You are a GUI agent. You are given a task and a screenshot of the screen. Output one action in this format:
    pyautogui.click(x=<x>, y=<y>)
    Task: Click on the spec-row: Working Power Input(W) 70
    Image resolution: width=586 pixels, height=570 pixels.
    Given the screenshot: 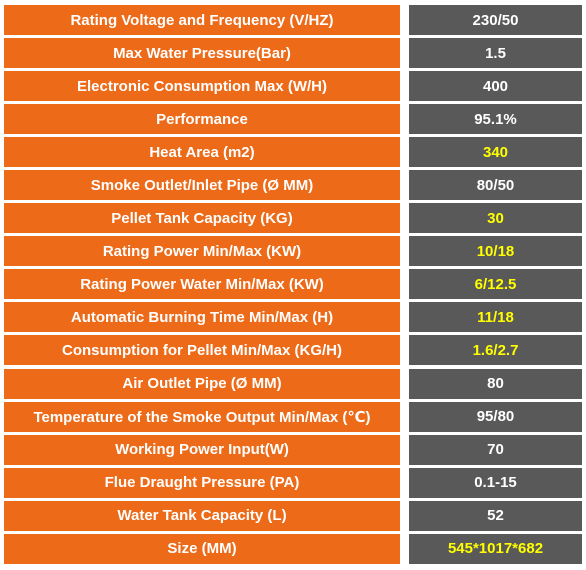 What is the action you would take?
    pyautogui.click(x=293, y=449)
    